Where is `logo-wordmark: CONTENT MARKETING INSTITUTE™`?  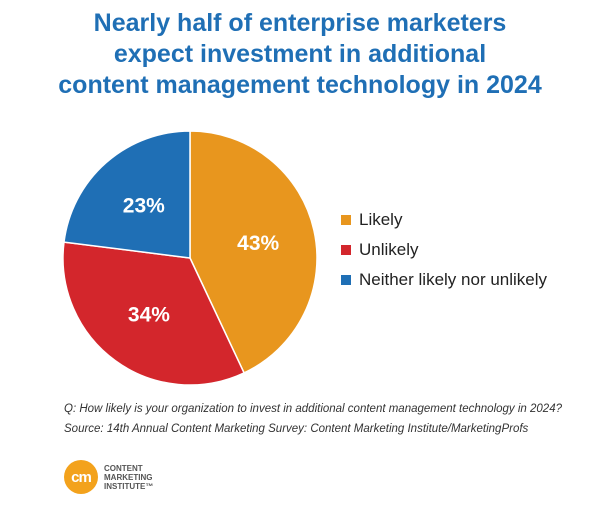 logo-wordmark: CONTENT MARKETING INSTITUTE™ is located at coordinates (128, 477).